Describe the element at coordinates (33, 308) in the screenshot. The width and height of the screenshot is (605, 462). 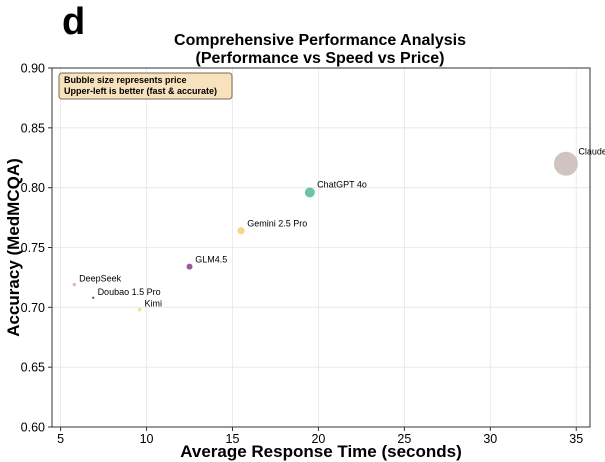
I see `y-tick-label-2: 0.70` at that location.